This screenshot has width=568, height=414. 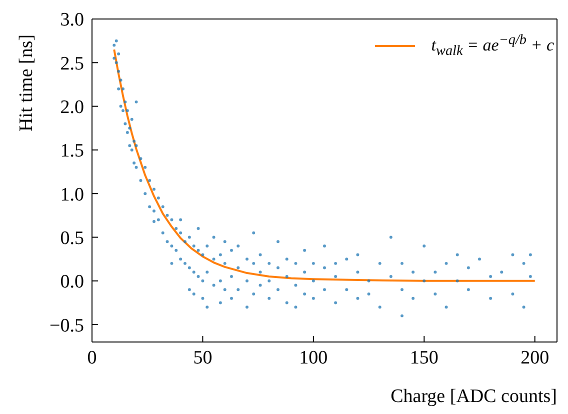 What do you see at coordinates (424, 357) in the screenshot?
I see `x-tick-label: 150` at bounding box center [424, 357].